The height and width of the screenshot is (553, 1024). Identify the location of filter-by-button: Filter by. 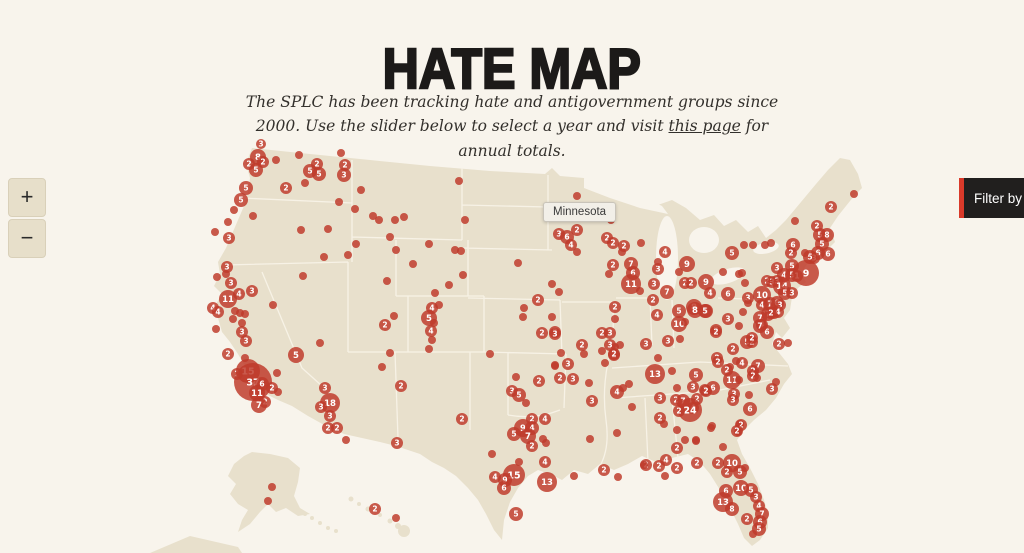
(991, 198).